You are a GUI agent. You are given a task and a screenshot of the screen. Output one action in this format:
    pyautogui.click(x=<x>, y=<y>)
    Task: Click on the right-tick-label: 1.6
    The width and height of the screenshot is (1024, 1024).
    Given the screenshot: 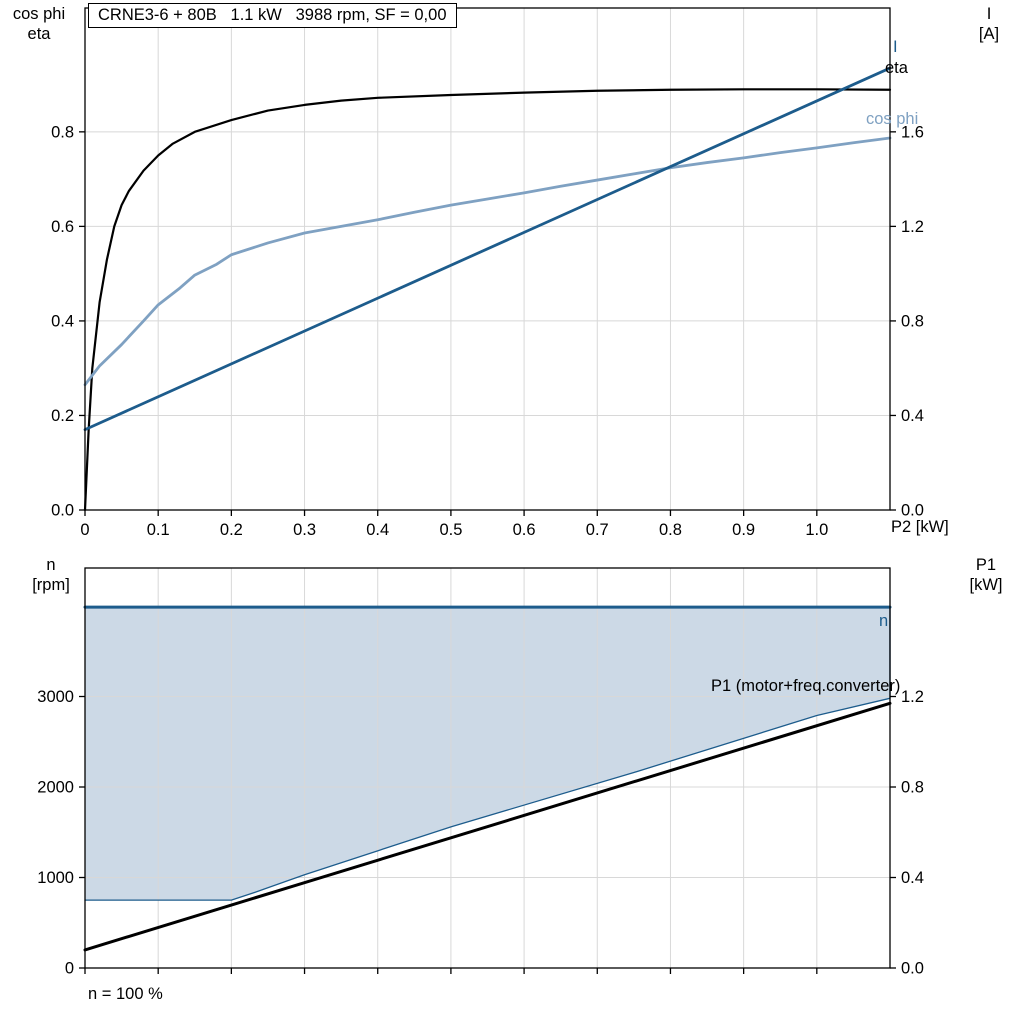 What is the action you would take?
    pyautogui.click(x=912, y=132)
    